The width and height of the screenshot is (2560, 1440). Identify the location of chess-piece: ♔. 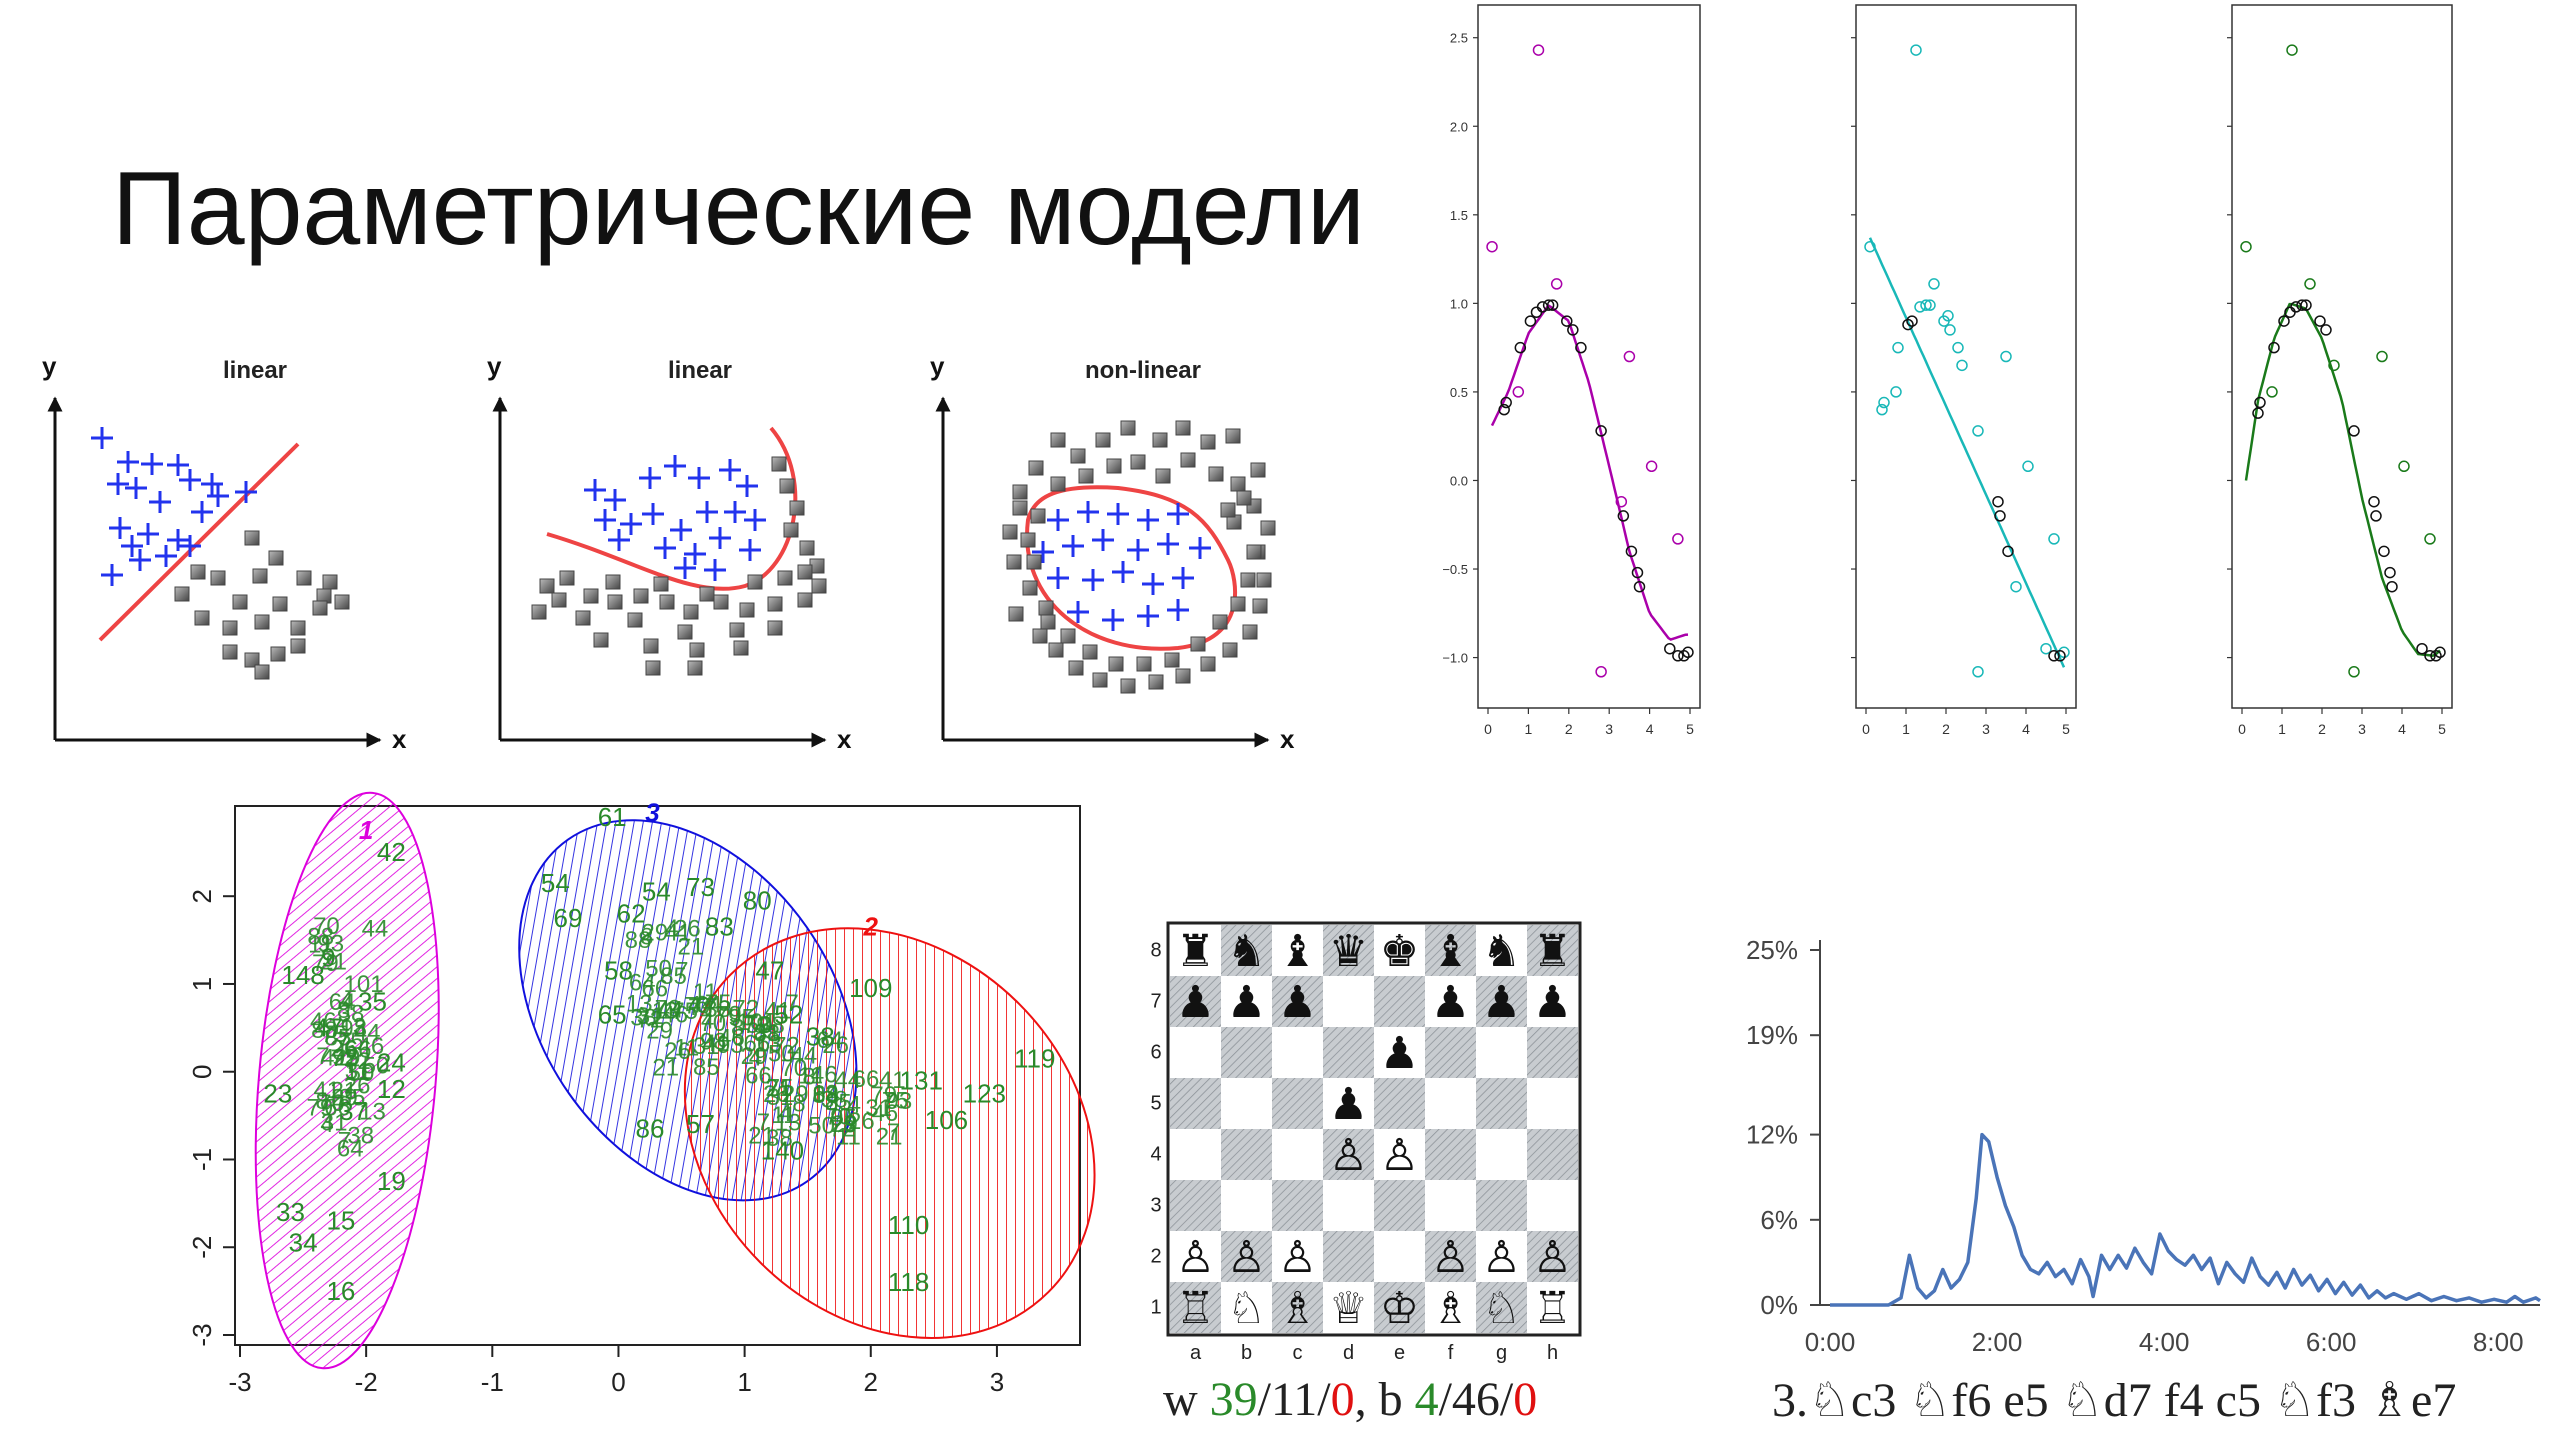
(1399, 1308).